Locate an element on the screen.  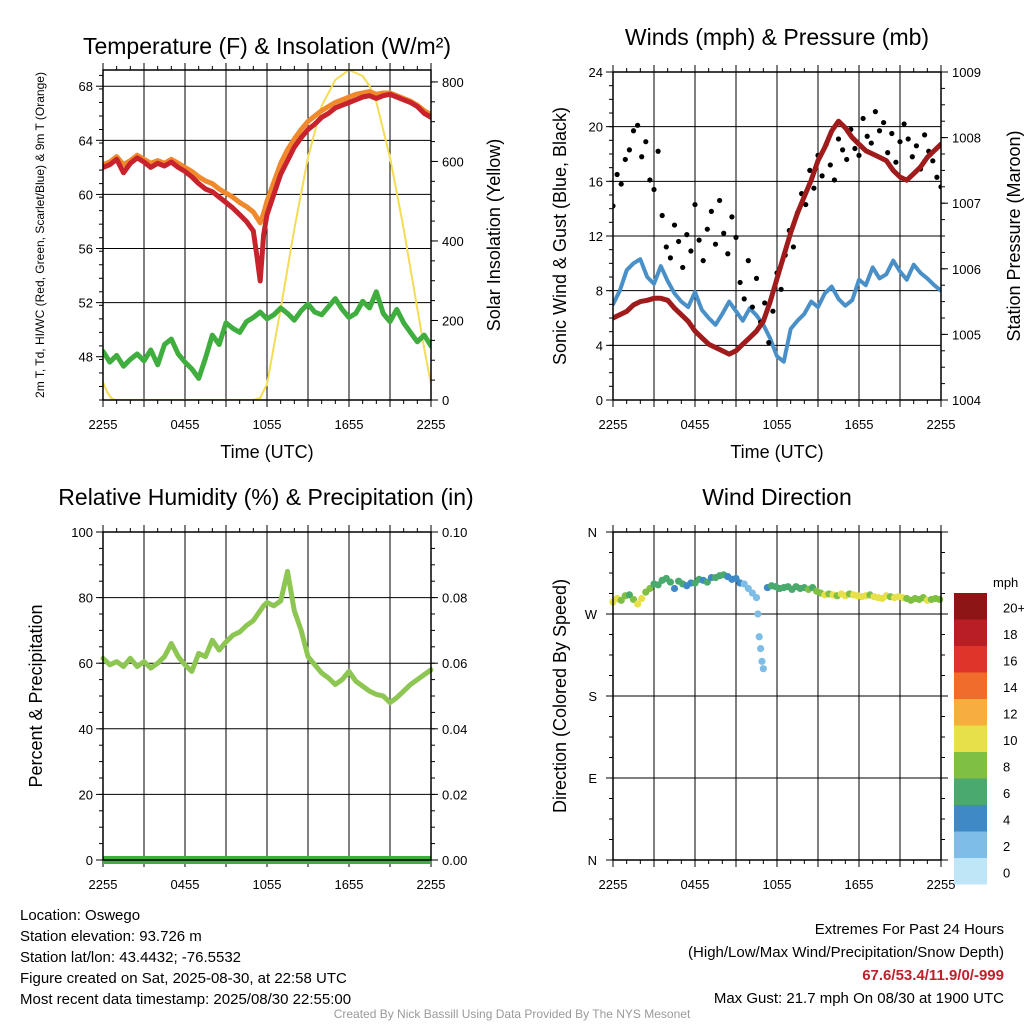
y2-tick-label: 0.00 is located at coordinates (454, 860).